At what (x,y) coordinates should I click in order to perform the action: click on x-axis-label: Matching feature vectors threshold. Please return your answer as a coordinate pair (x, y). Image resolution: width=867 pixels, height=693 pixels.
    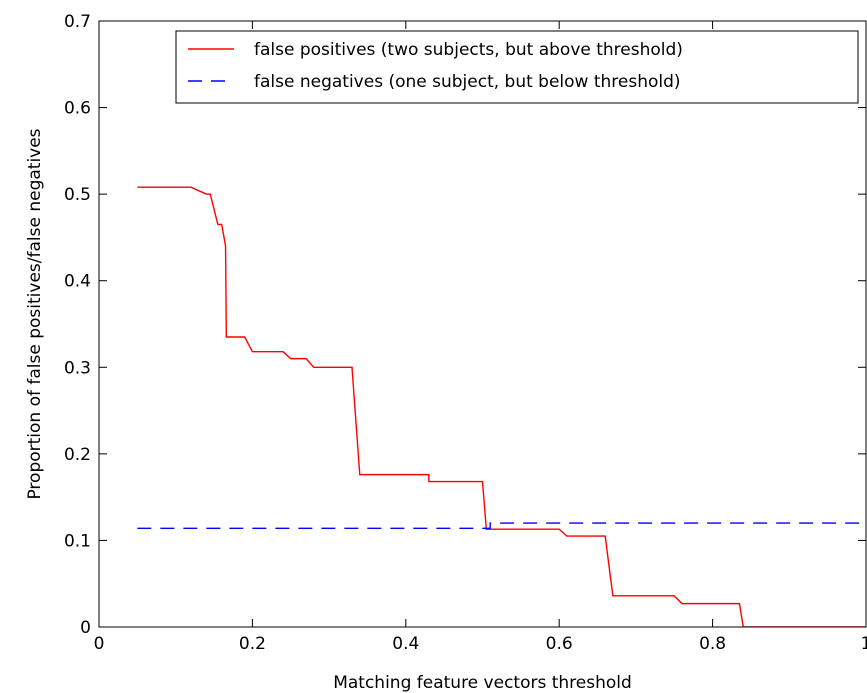
    Looking at the image, I should click on (482, 683).